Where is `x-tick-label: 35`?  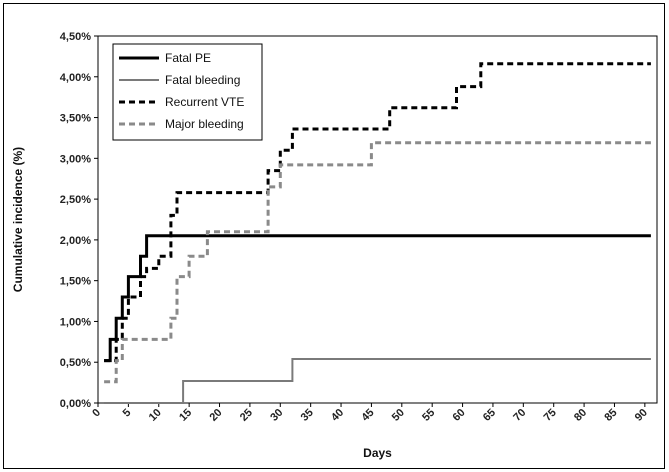
x-tick-label: 35 is located at coordinates (307, 415).